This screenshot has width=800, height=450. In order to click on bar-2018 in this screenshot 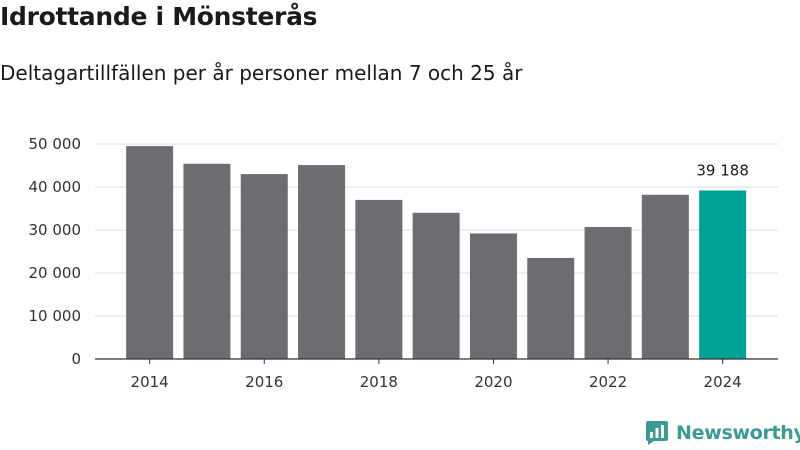, I will do `click(379, 279)`.